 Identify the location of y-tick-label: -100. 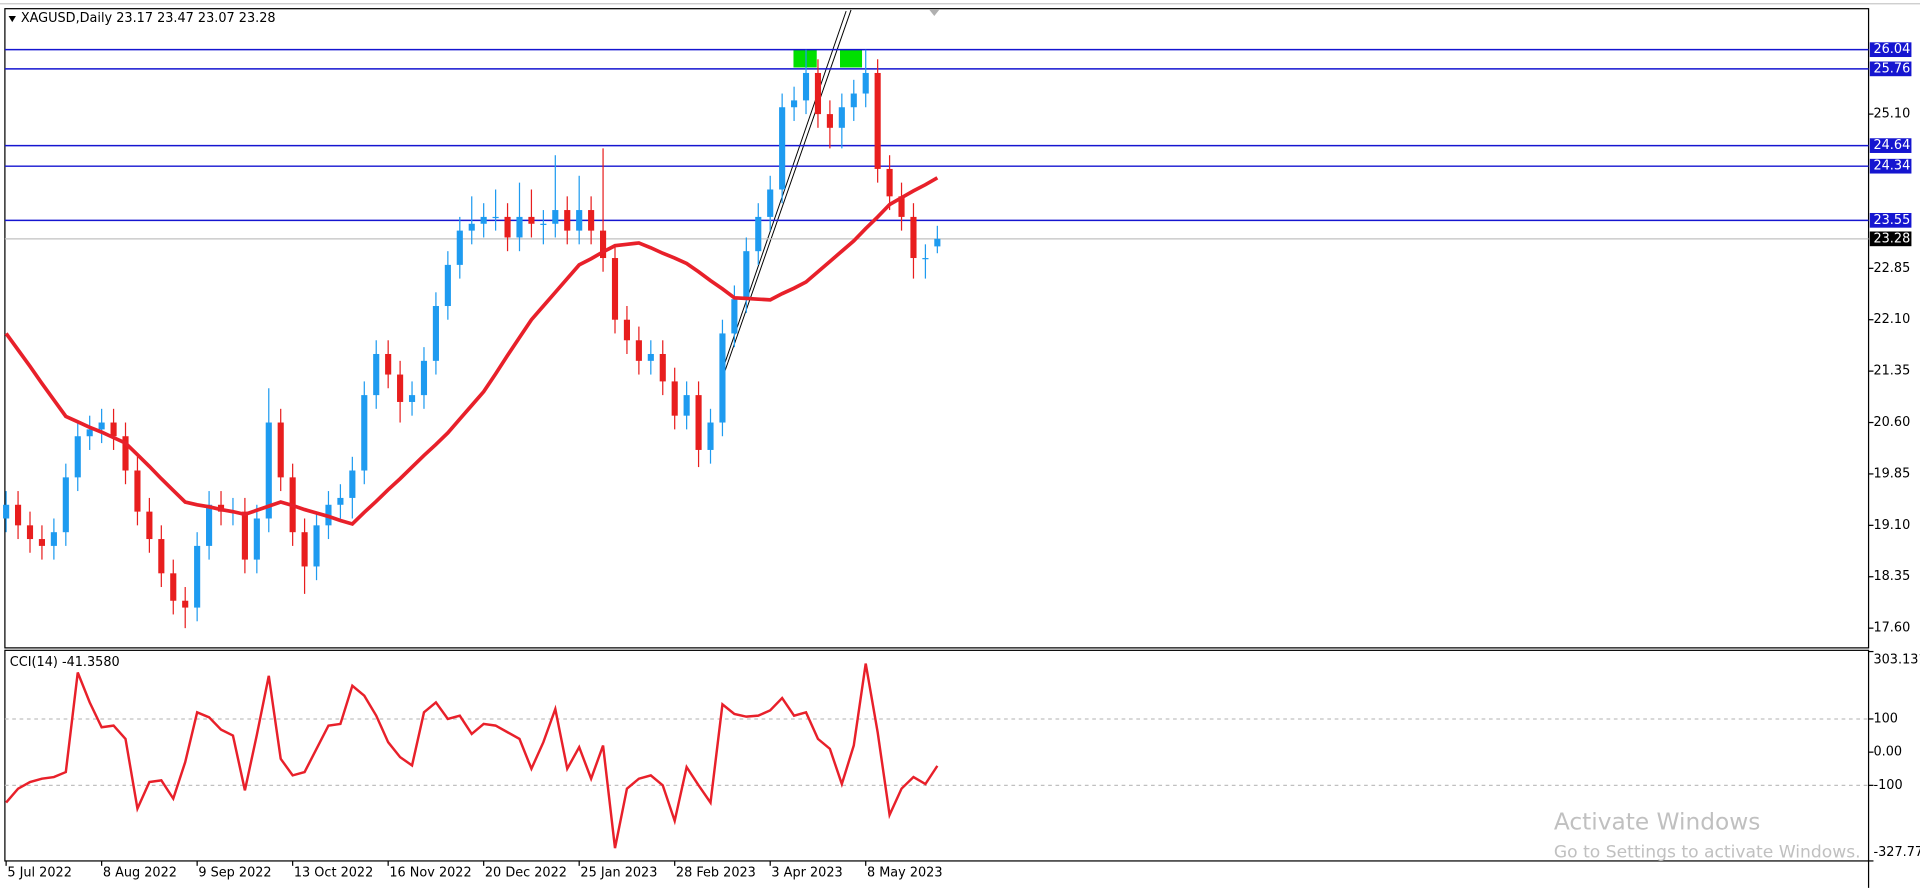
(1887, 785).